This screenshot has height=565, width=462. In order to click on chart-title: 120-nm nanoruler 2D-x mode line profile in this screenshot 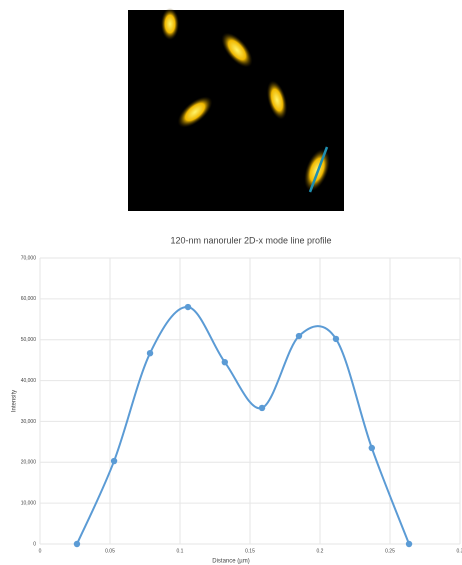, I will do `click(250, 240)`.